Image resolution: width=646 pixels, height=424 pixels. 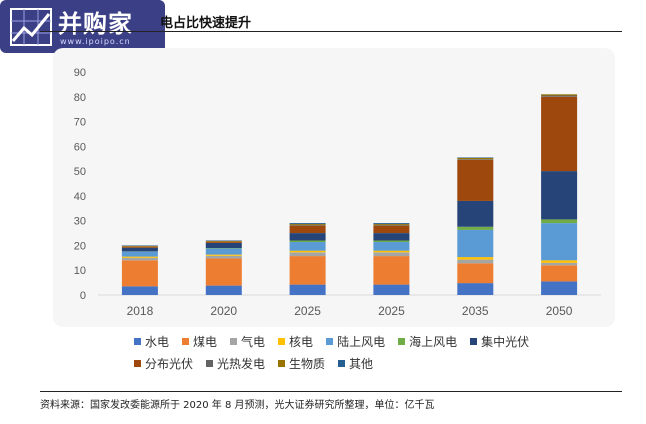 What do you see at coordinates (475, 311) in the screenshot?
I see `x-tick-label: 2035` at bounding box center [475, 311].